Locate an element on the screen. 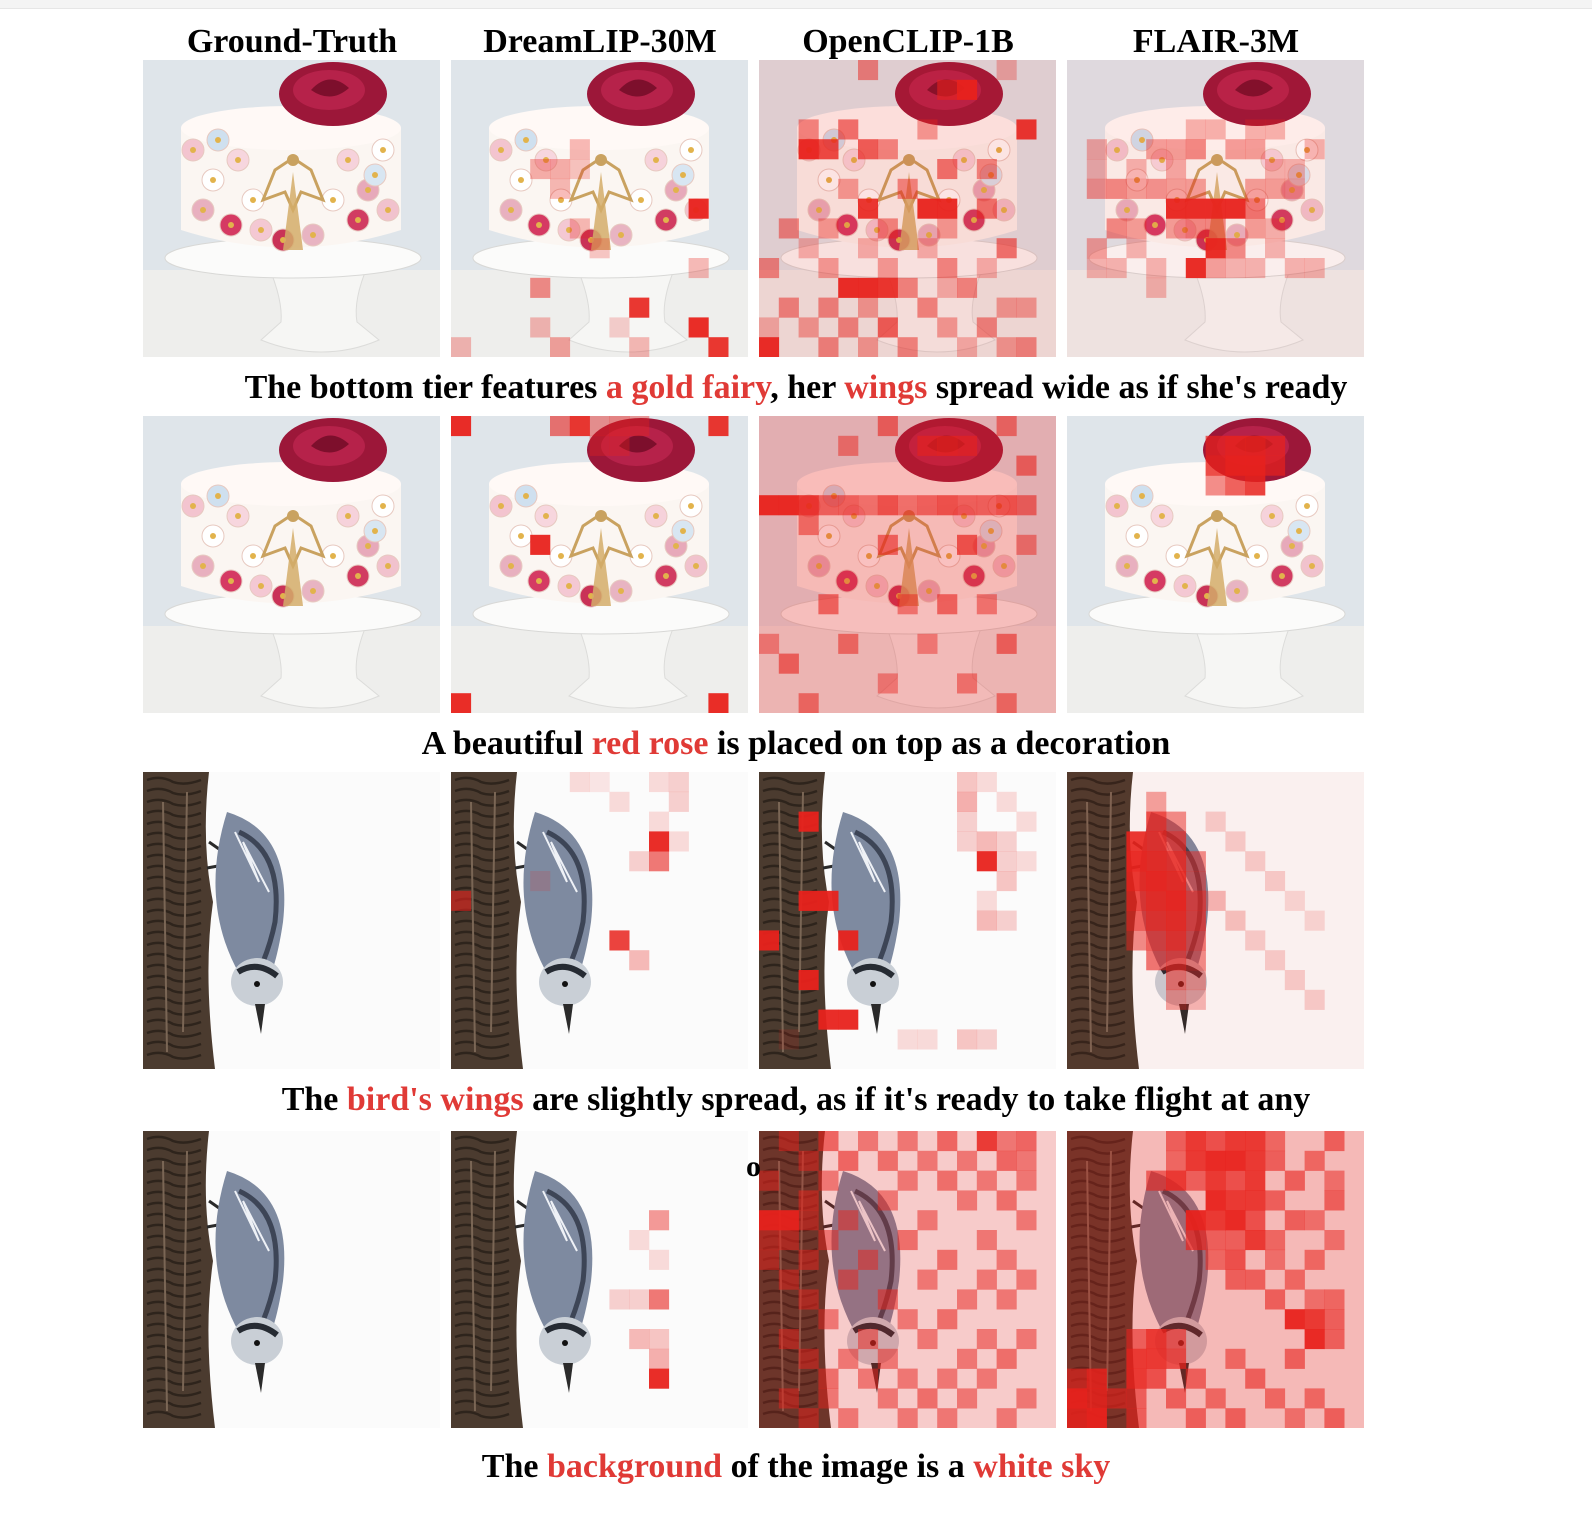 The width and height of the screenshot is (1592, 1516). caption-text: spread wide as if she's ready is located at coordinates (1137, 387).